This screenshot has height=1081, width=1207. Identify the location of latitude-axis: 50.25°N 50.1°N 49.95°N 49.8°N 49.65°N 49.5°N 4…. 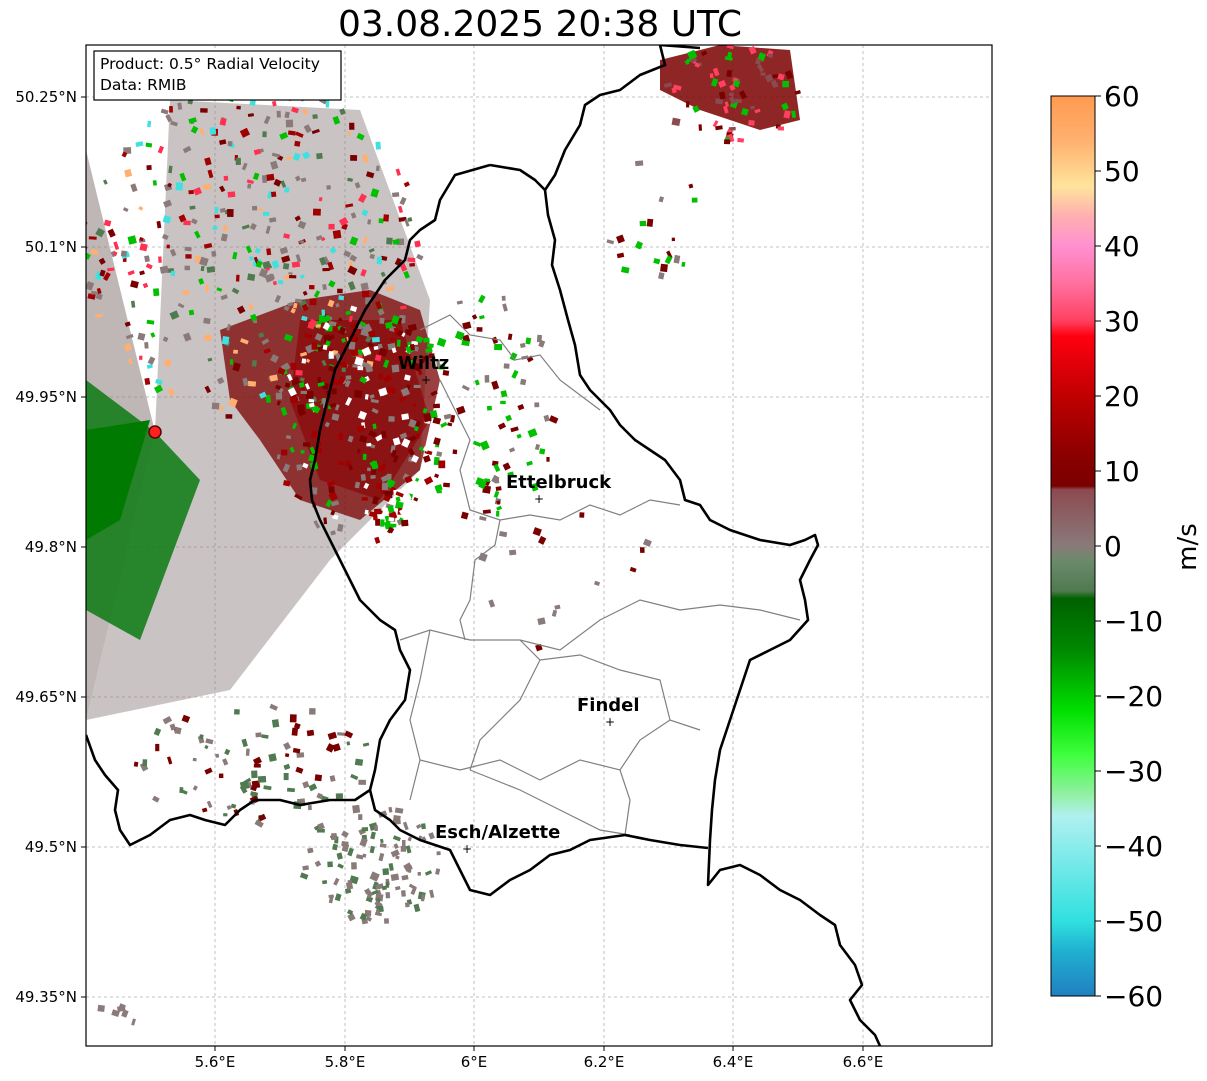
(50, 547).